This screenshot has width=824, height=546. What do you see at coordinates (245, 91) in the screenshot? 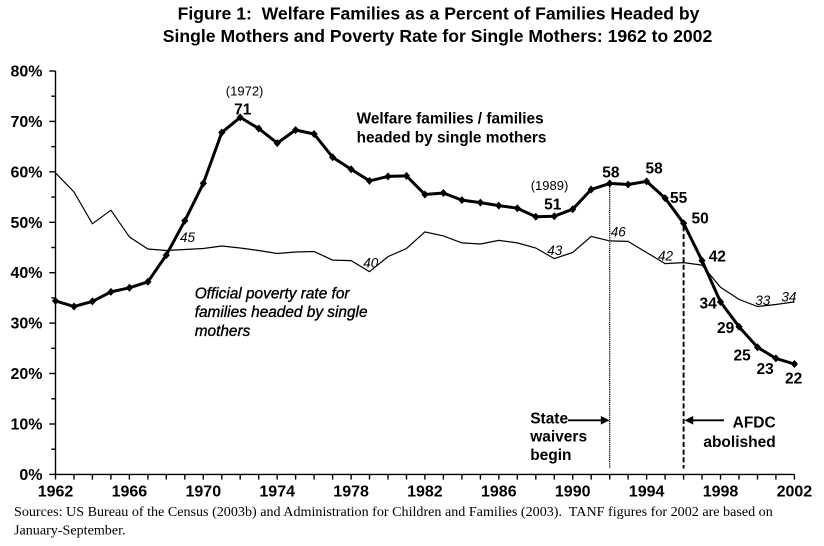
I see `svg-text: (1972)` at bounding box center [245, 91].